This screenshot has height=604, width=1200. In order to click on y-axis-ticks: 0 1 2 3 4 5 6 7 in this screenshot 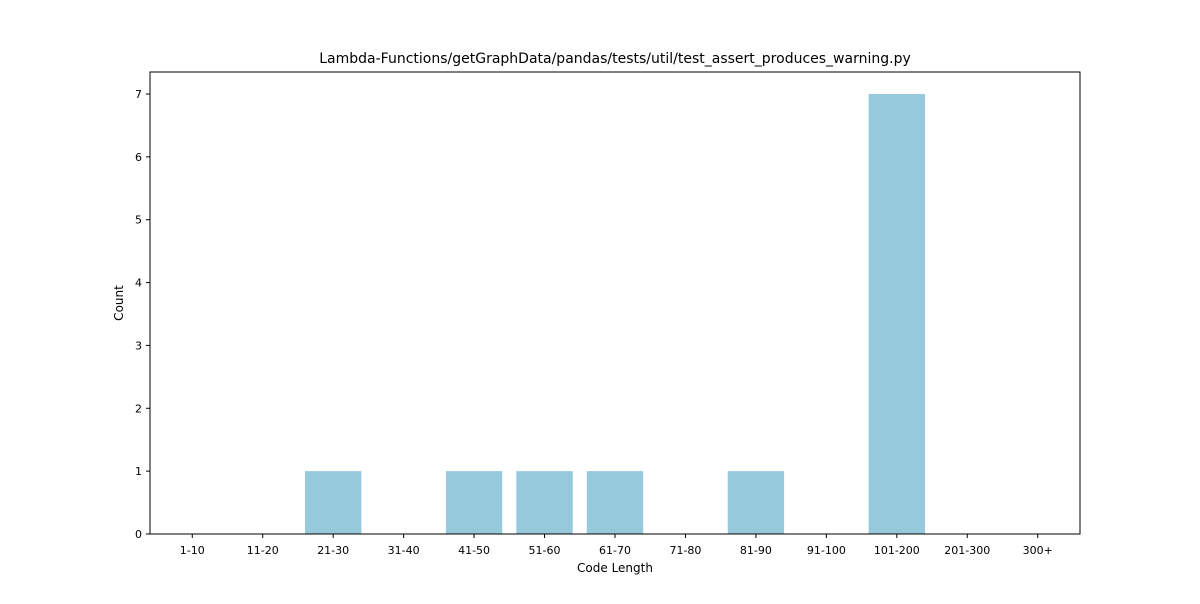, I will do `click(142, 314)`.